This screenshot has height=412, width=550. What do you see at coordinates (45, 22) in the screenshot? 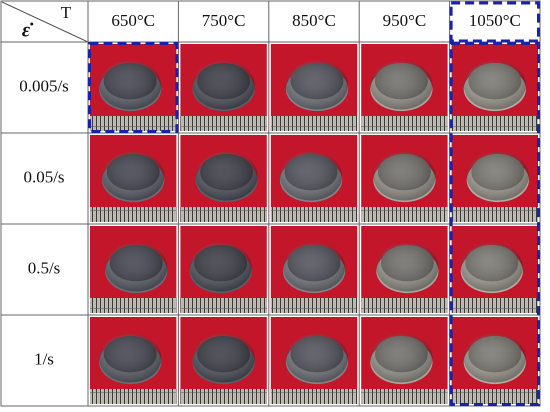
I see `corner-diagonal` at bounding box center [45, 22].